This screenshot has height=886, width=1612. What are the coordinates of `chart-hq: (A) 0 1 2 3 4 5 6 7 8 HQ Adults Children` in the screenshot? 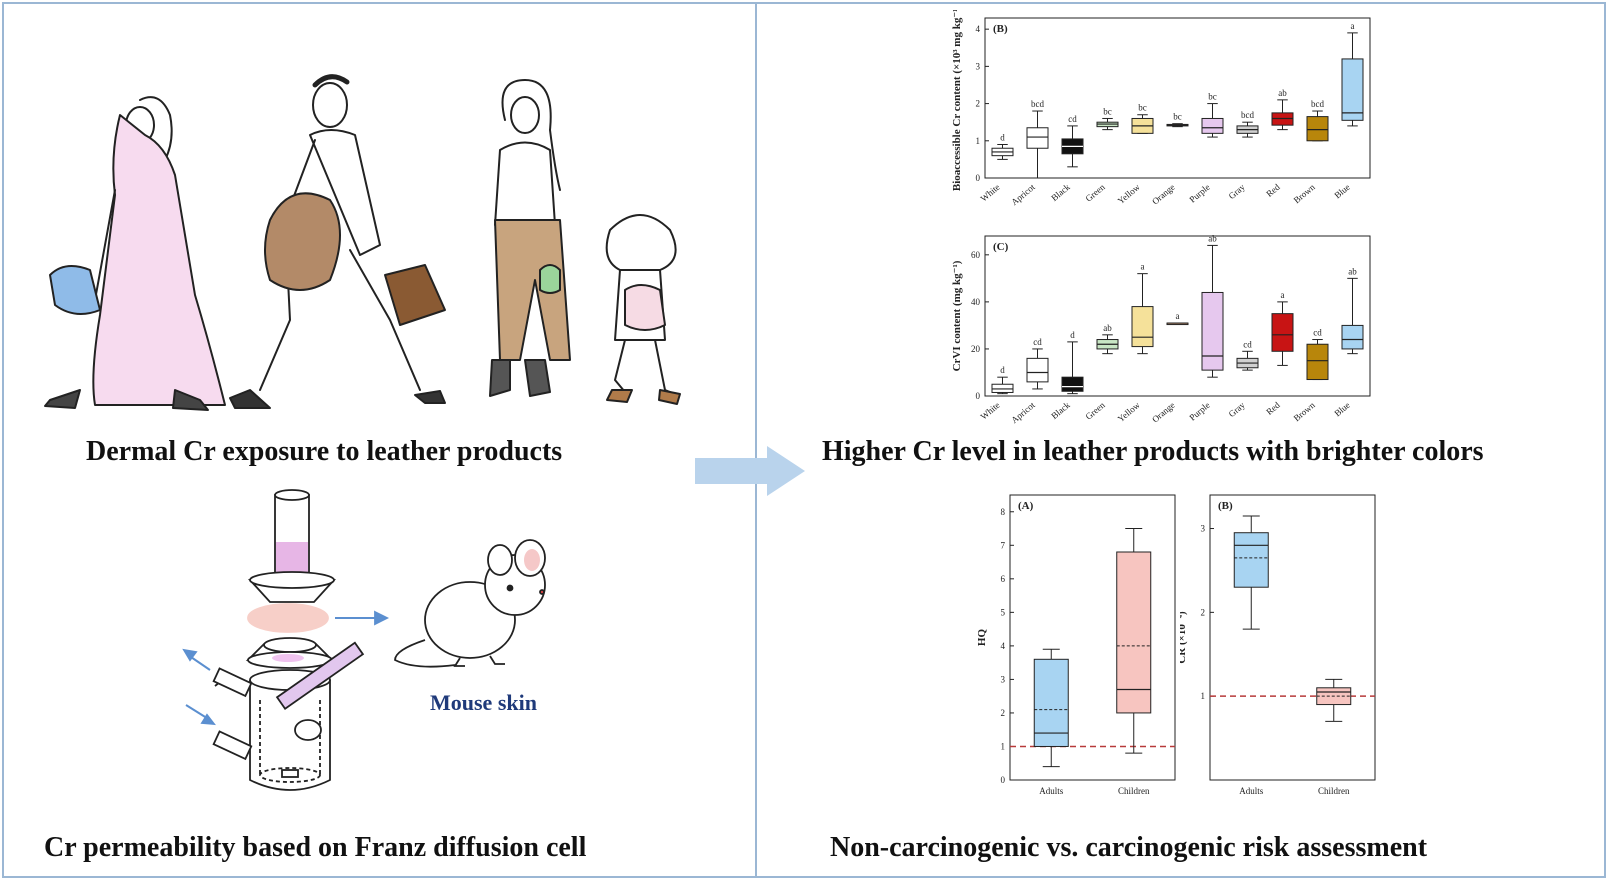 It's located at (1076, 645).